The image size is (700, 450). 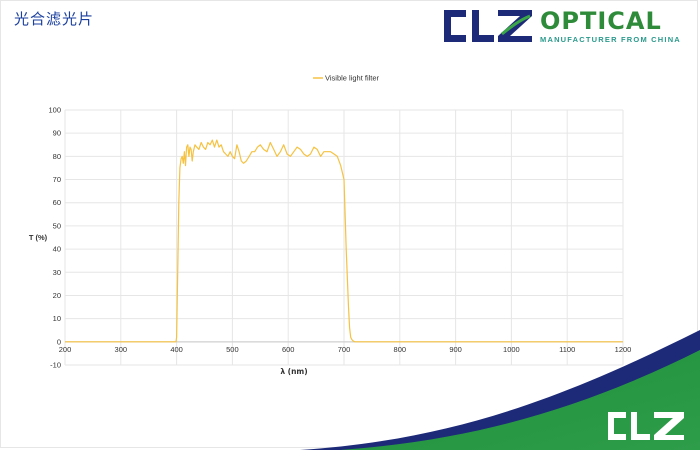 What do you see at coordinates (54, 19) in the screenshot?
I see `page-title: 光合滤光片` at bounding box center [54, 19].